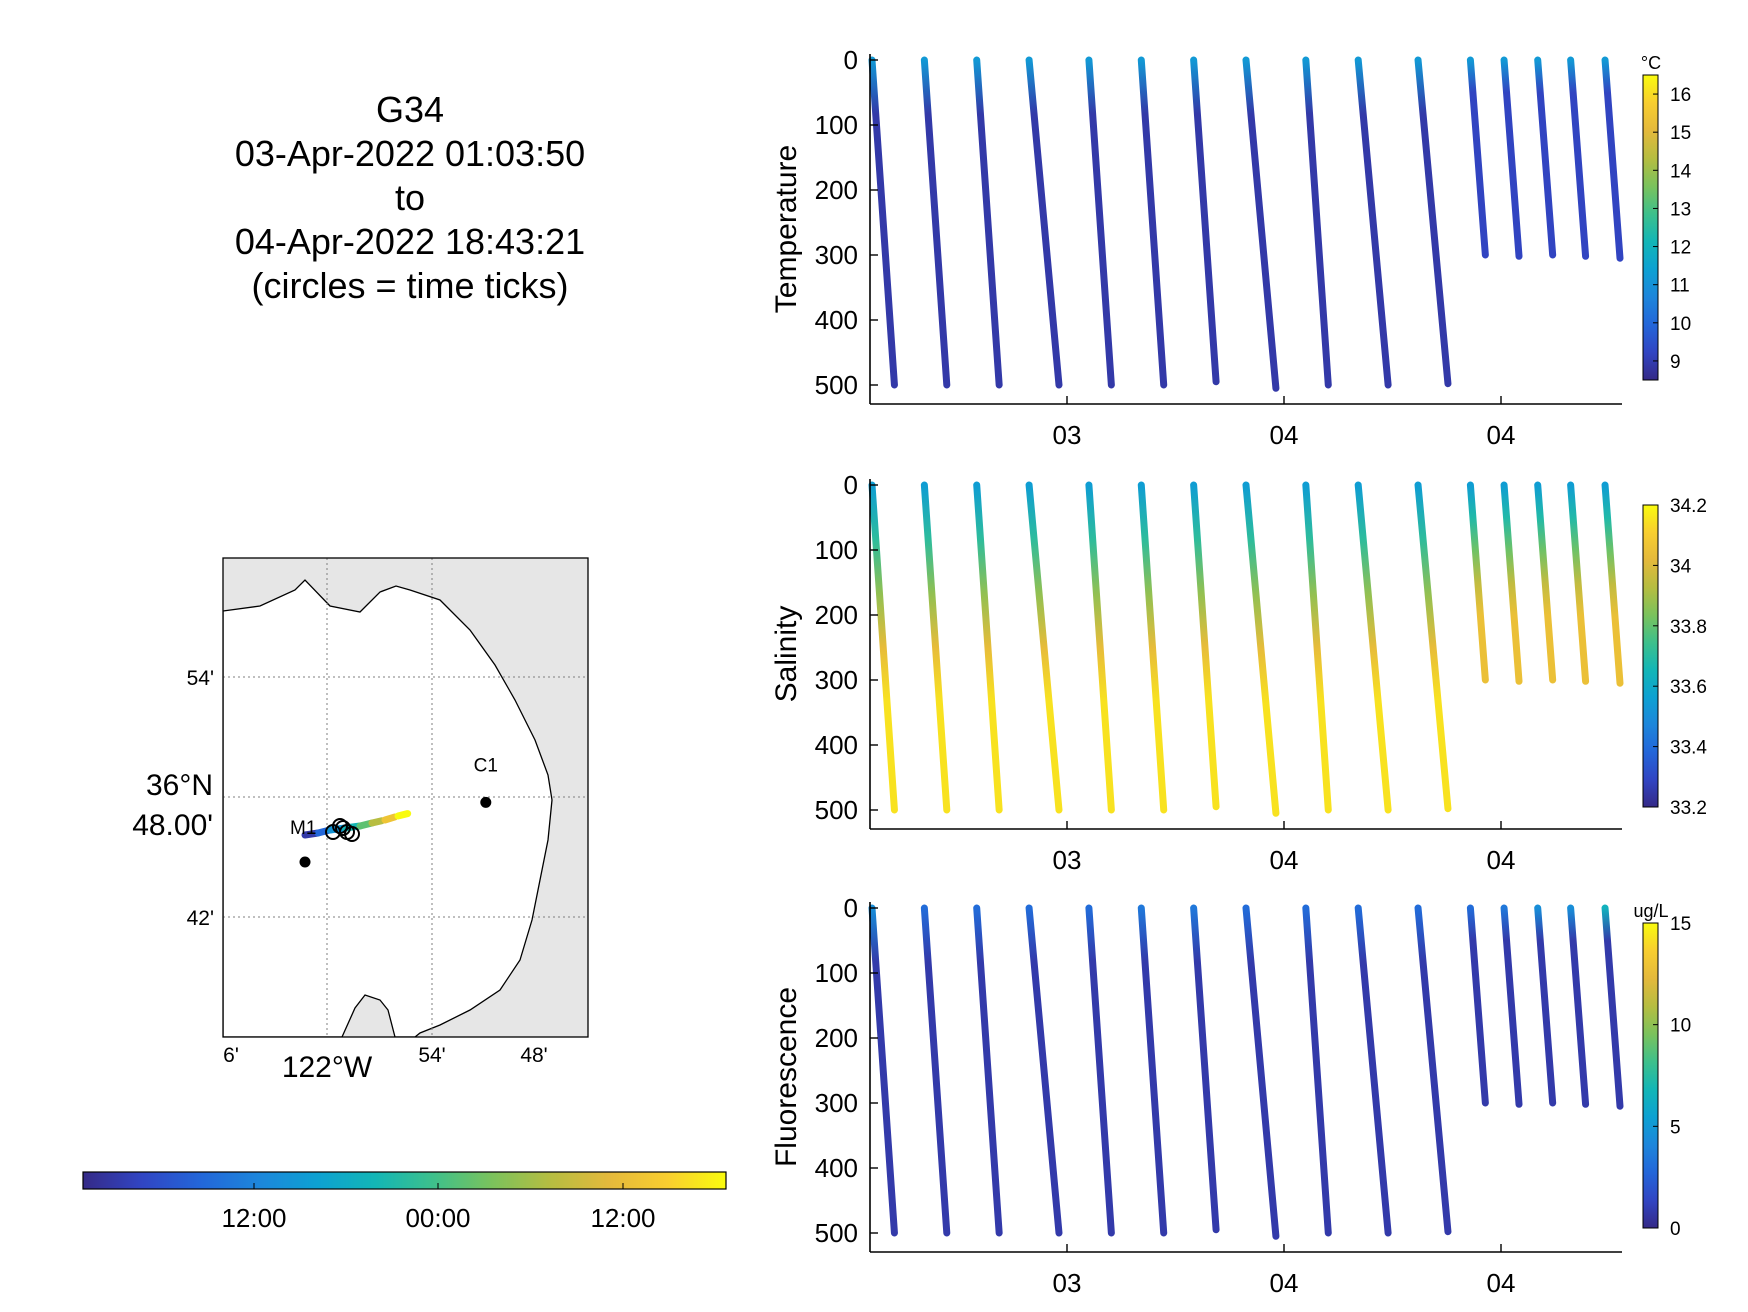 The height and width of the screenshot is (1312, 1748). I want to click on title-line-to: to, so click(410, 197).